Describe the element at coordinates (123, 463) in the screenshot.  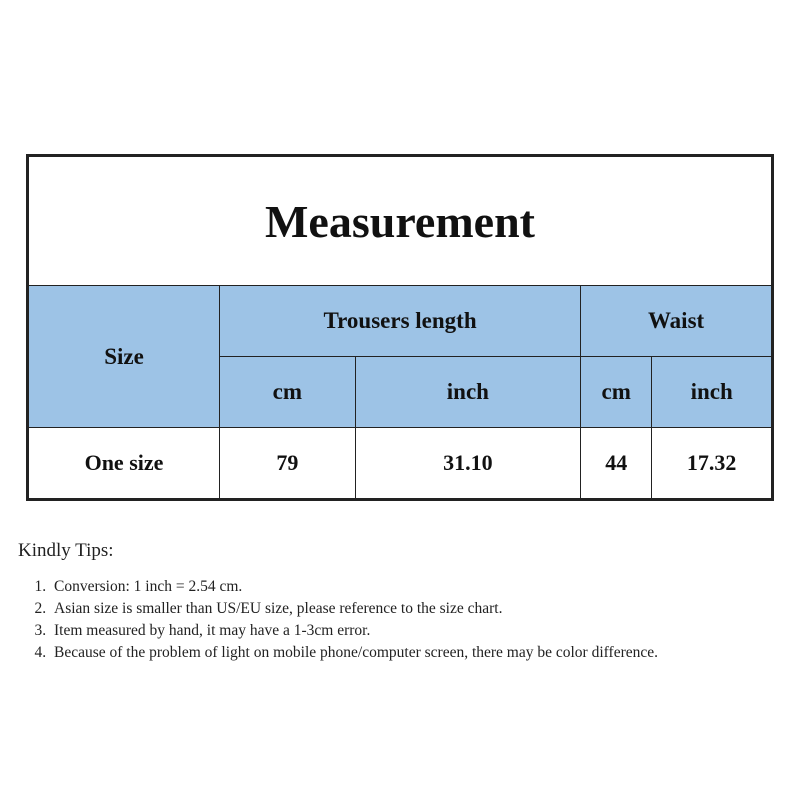
I see `cell-size: One size` at that location.